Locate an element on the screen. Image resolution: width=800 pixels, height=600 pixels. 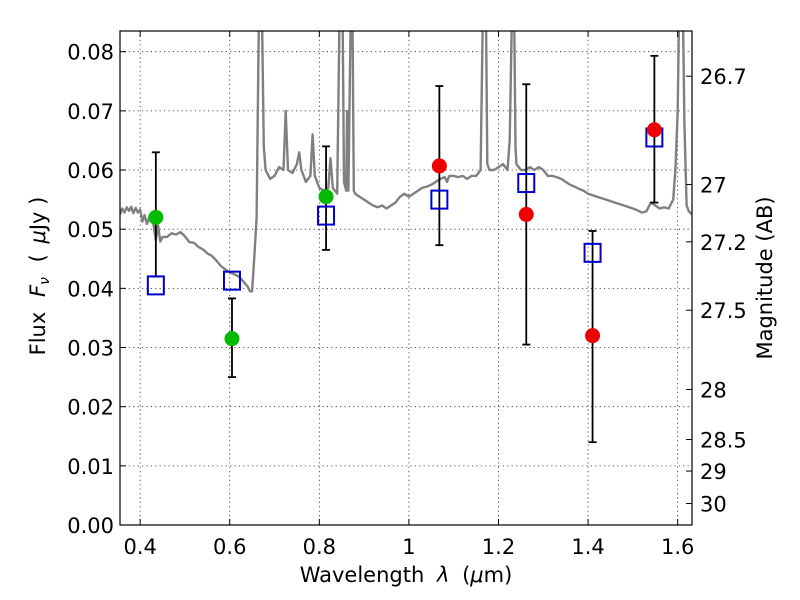
x-axis-label-mu: μ is located at coordinates (476, 575).